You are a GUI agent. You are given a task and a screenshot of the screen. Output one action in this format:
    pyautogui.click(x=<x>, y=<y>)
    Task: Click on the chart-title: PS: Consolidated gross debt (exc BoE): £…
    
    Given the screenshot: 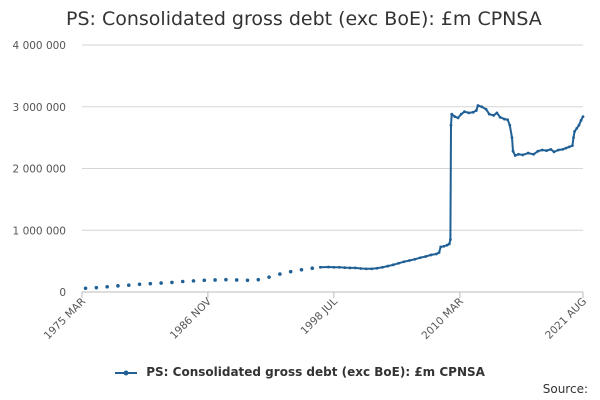 What is the action you would take?
    pyautogui.click(x=304, y=19)
    